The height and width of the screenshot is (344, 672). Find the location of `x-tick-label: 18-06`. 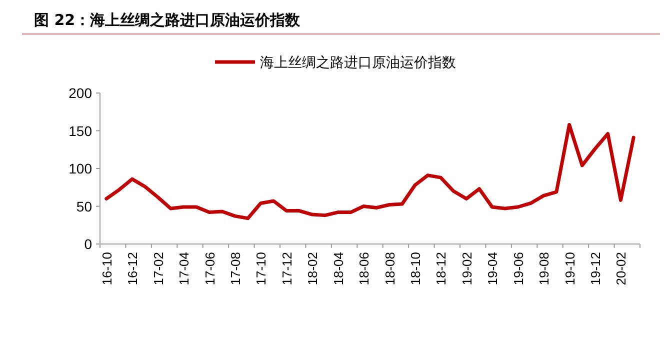

x-tick-label: 18-06 is located at coordinates (364, 269).